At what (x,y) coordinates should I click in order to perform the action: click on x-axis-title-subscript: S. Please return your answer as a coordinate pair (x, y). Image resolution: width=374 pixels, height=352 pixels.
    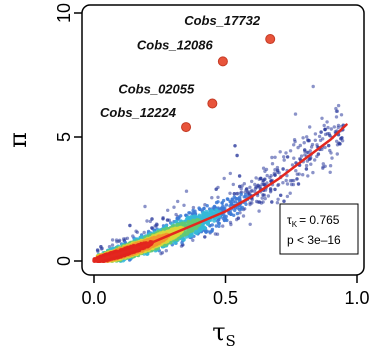
    Looking at the image, I should click on (231, 341).